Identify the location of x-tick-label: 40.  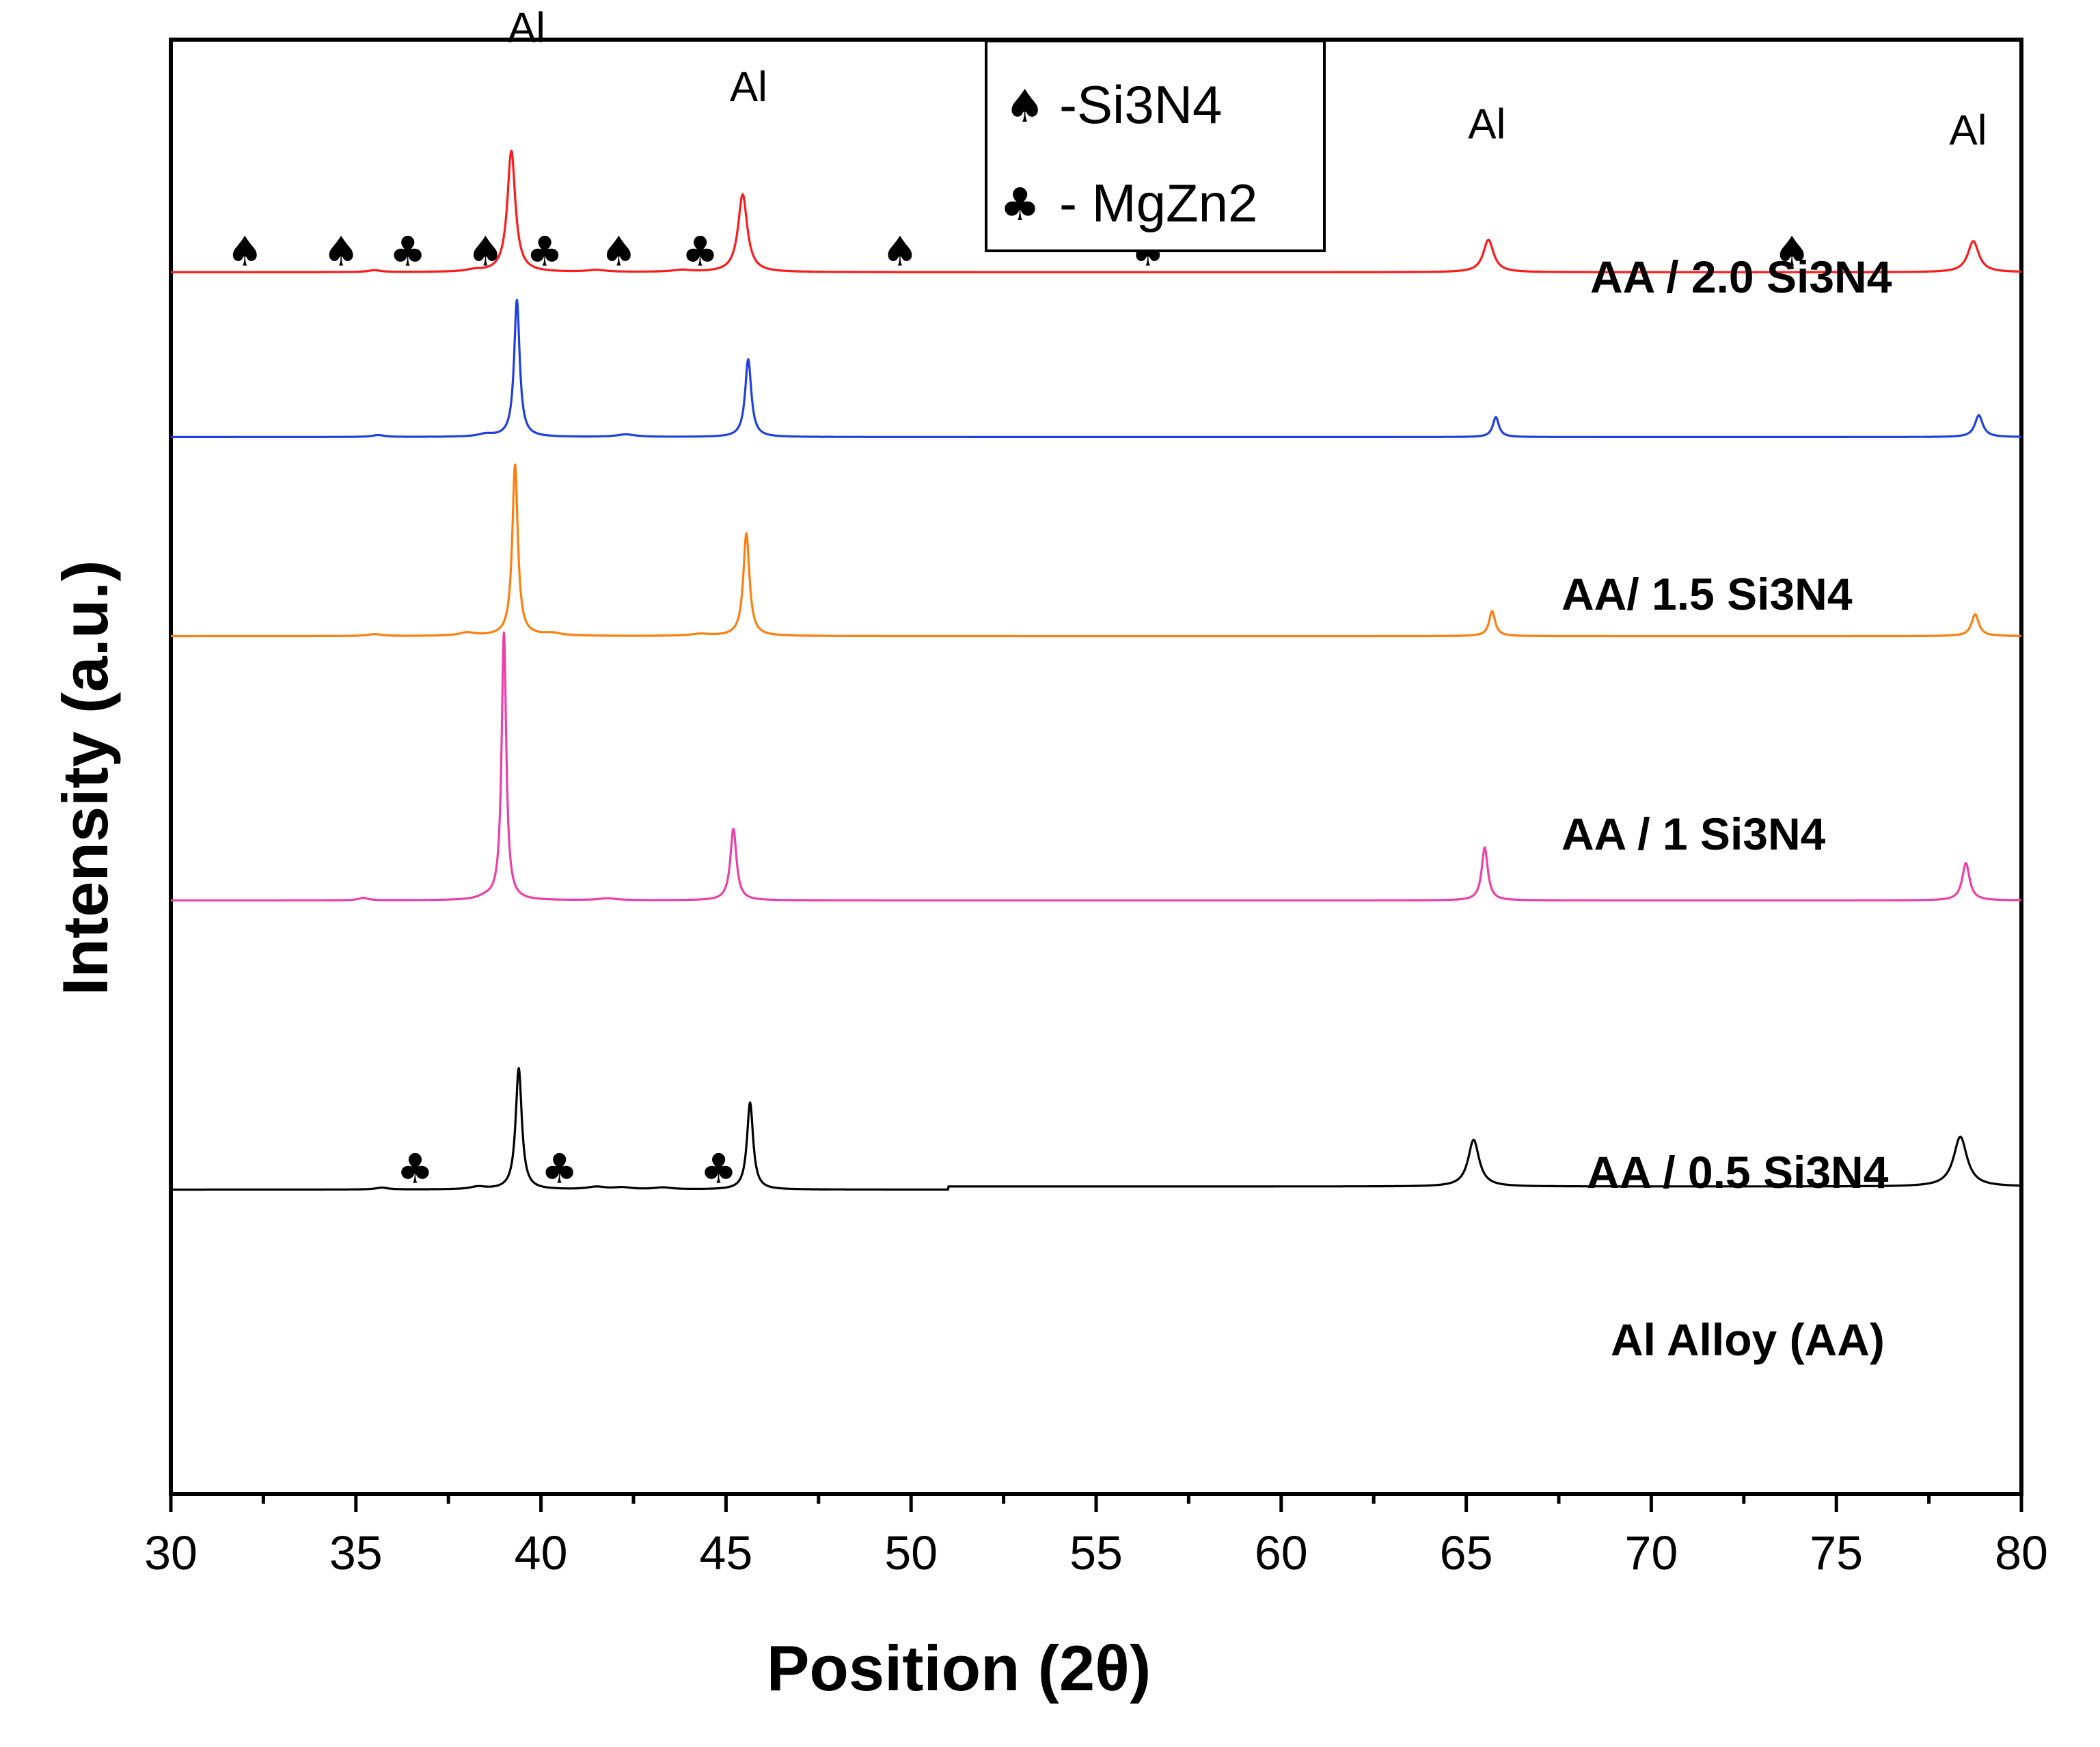
(541, 1553).